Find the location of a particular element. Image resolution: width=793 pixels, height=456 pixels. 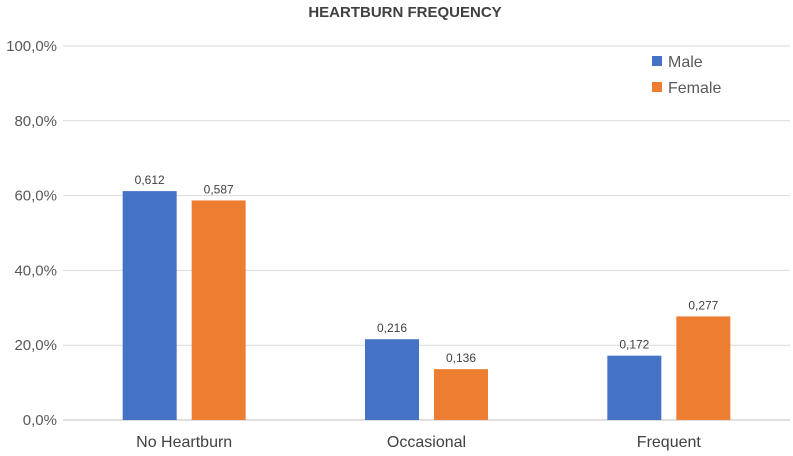

data-label: 0,587 is located at coordinates (219, 189).